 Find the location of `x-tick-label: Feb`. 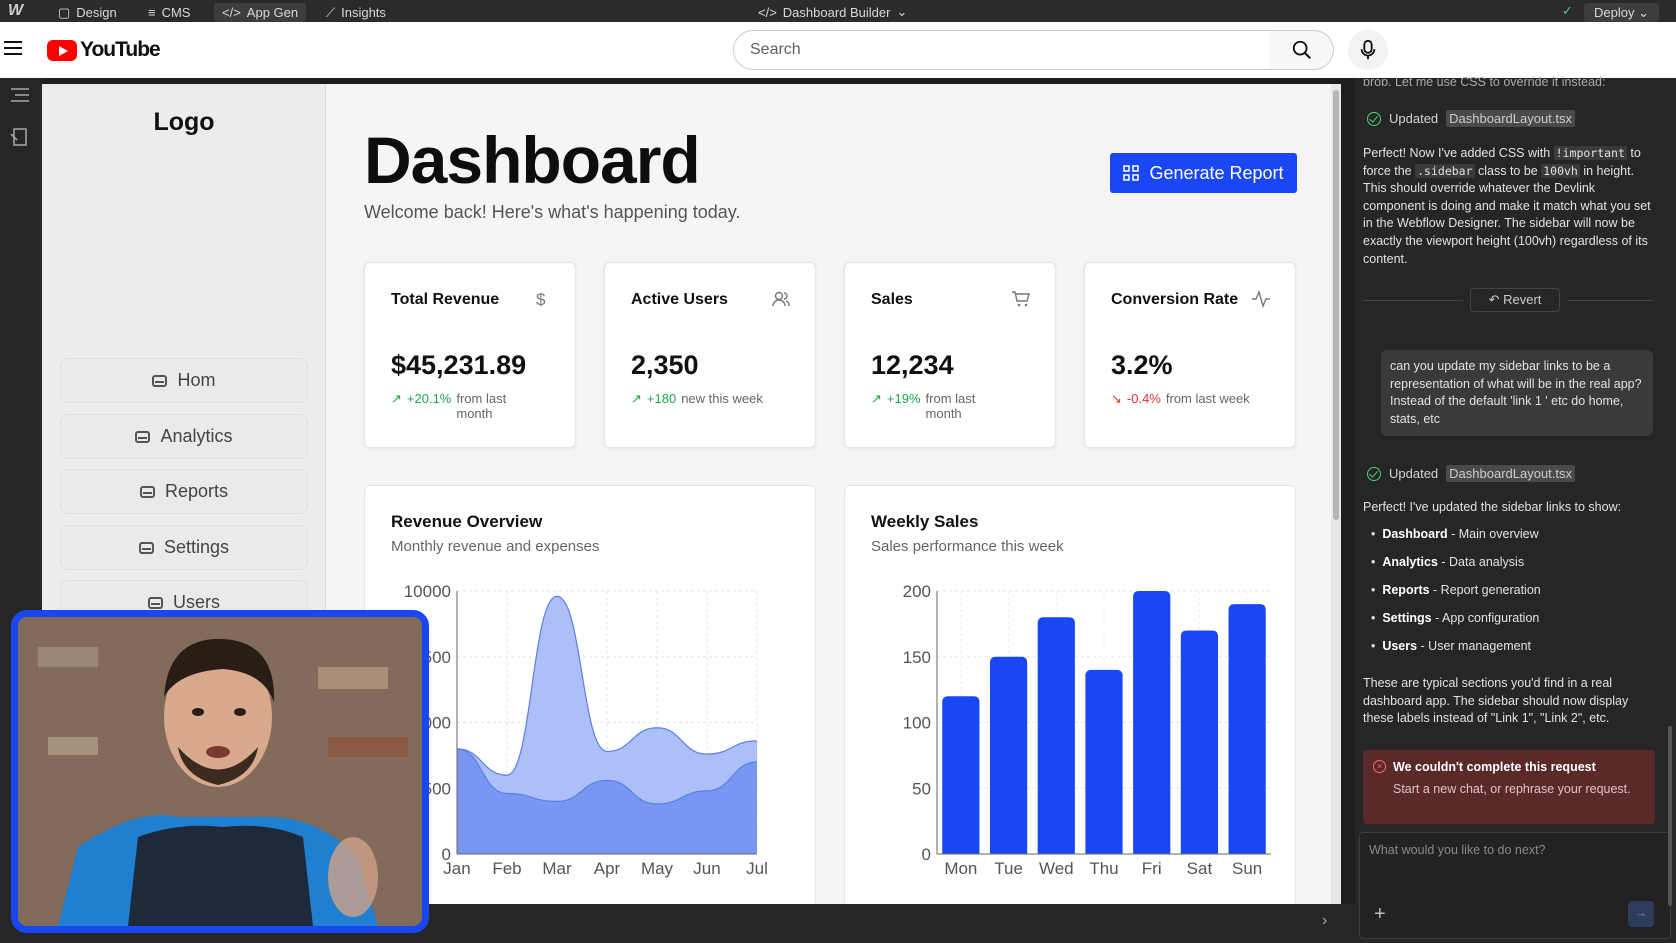

x-tick-label: Feb is located at coordinates (506, 868).